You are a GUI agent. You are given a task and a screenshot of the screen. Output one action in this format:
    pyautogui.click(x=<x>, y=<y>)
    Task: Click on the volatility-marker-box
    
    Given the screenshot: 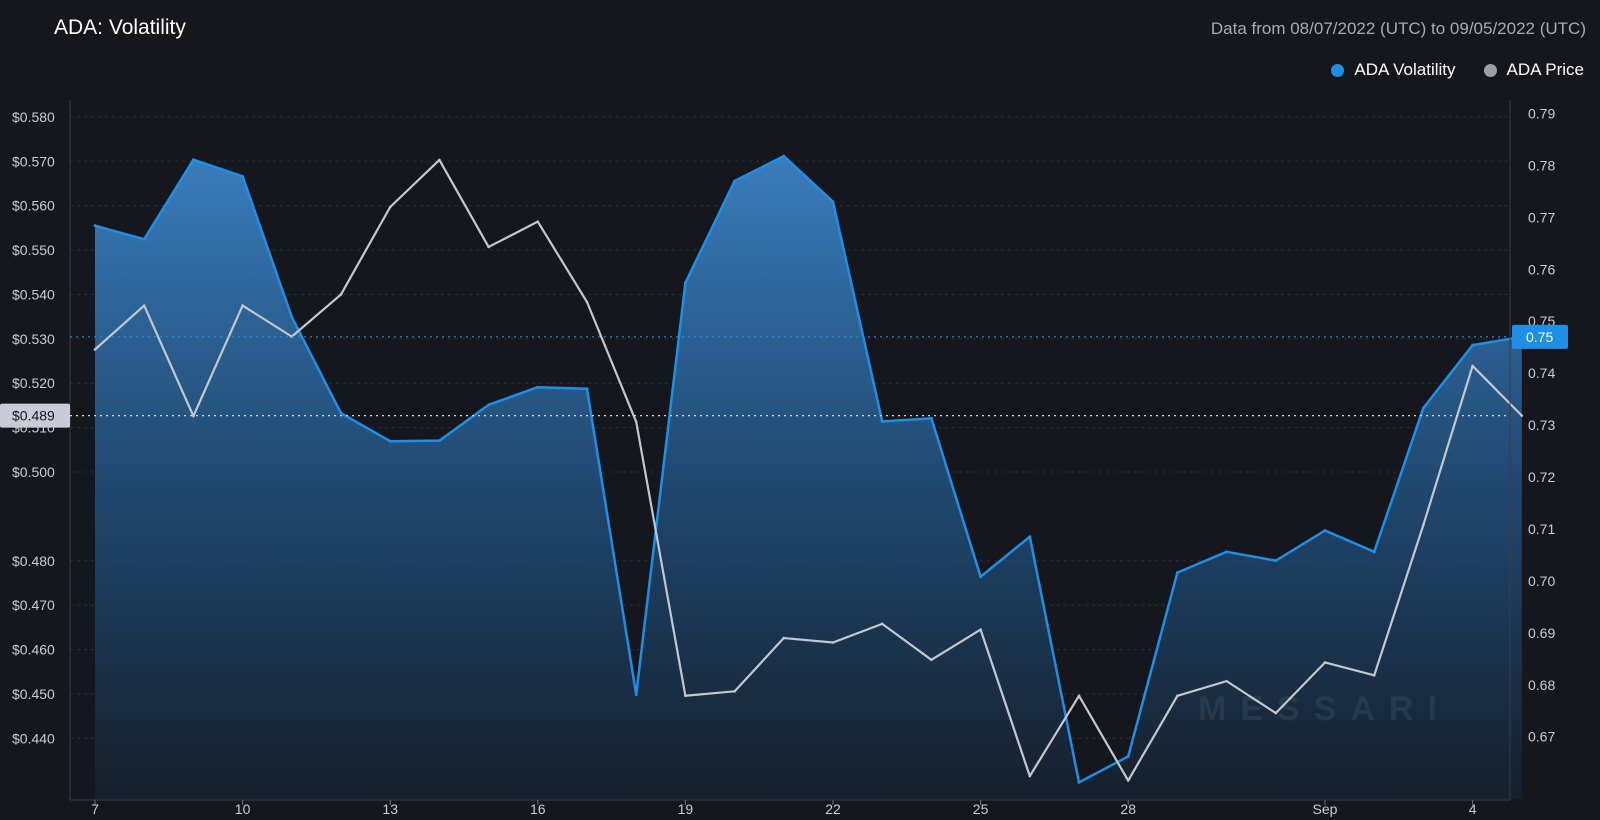 What is the action you would take?
    pyautogui.click(x=1540, y=336)
    